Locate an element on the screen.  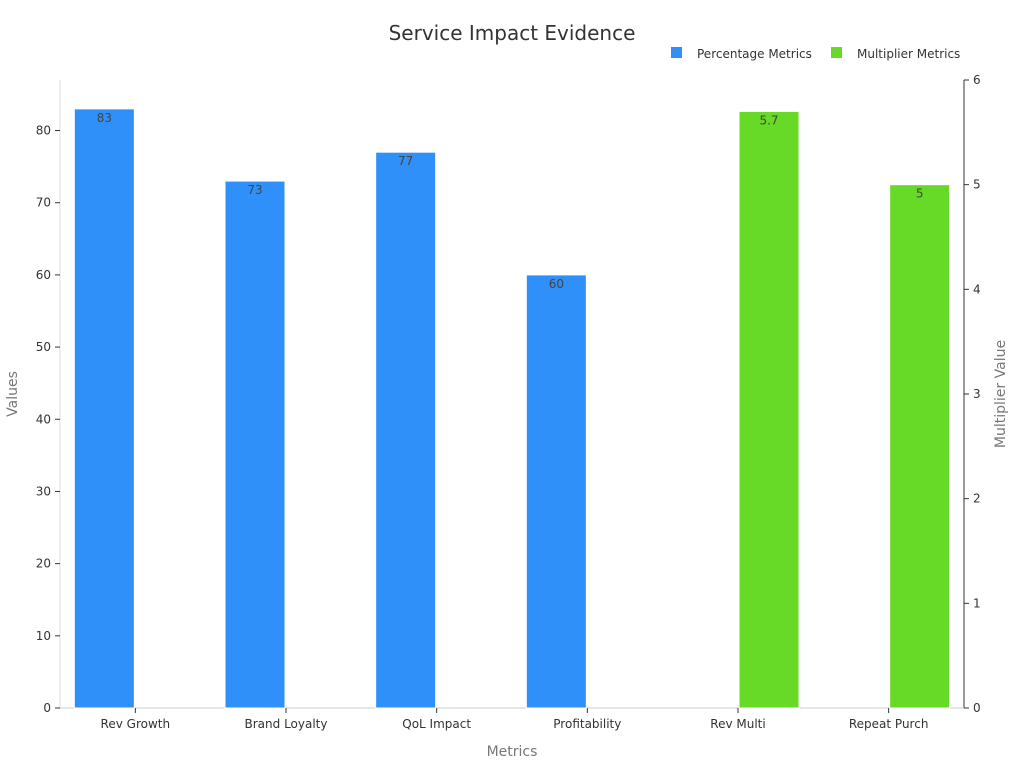
data-label-percentage: 60 is located at coordinates (556, 284).